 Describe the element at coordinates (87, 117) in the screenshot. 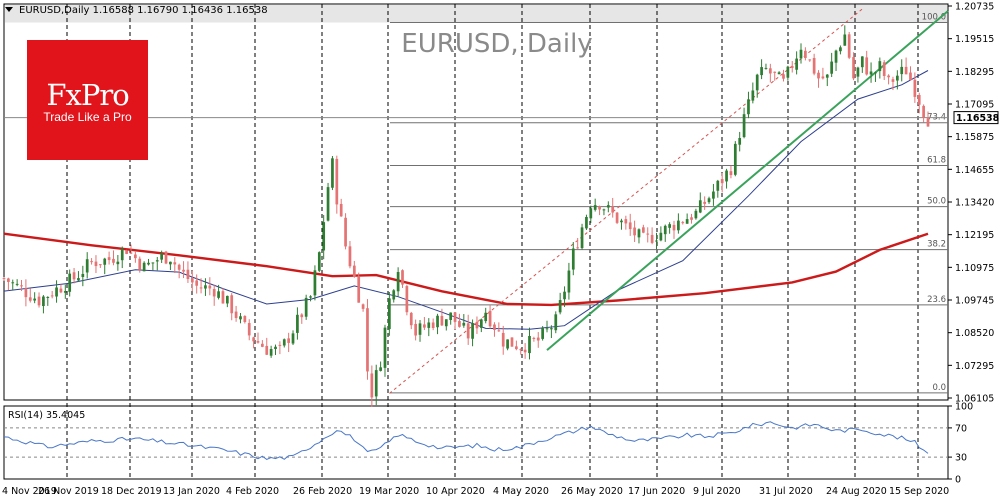

I see `logo-tagline: Trade Like a Pro` at that location.